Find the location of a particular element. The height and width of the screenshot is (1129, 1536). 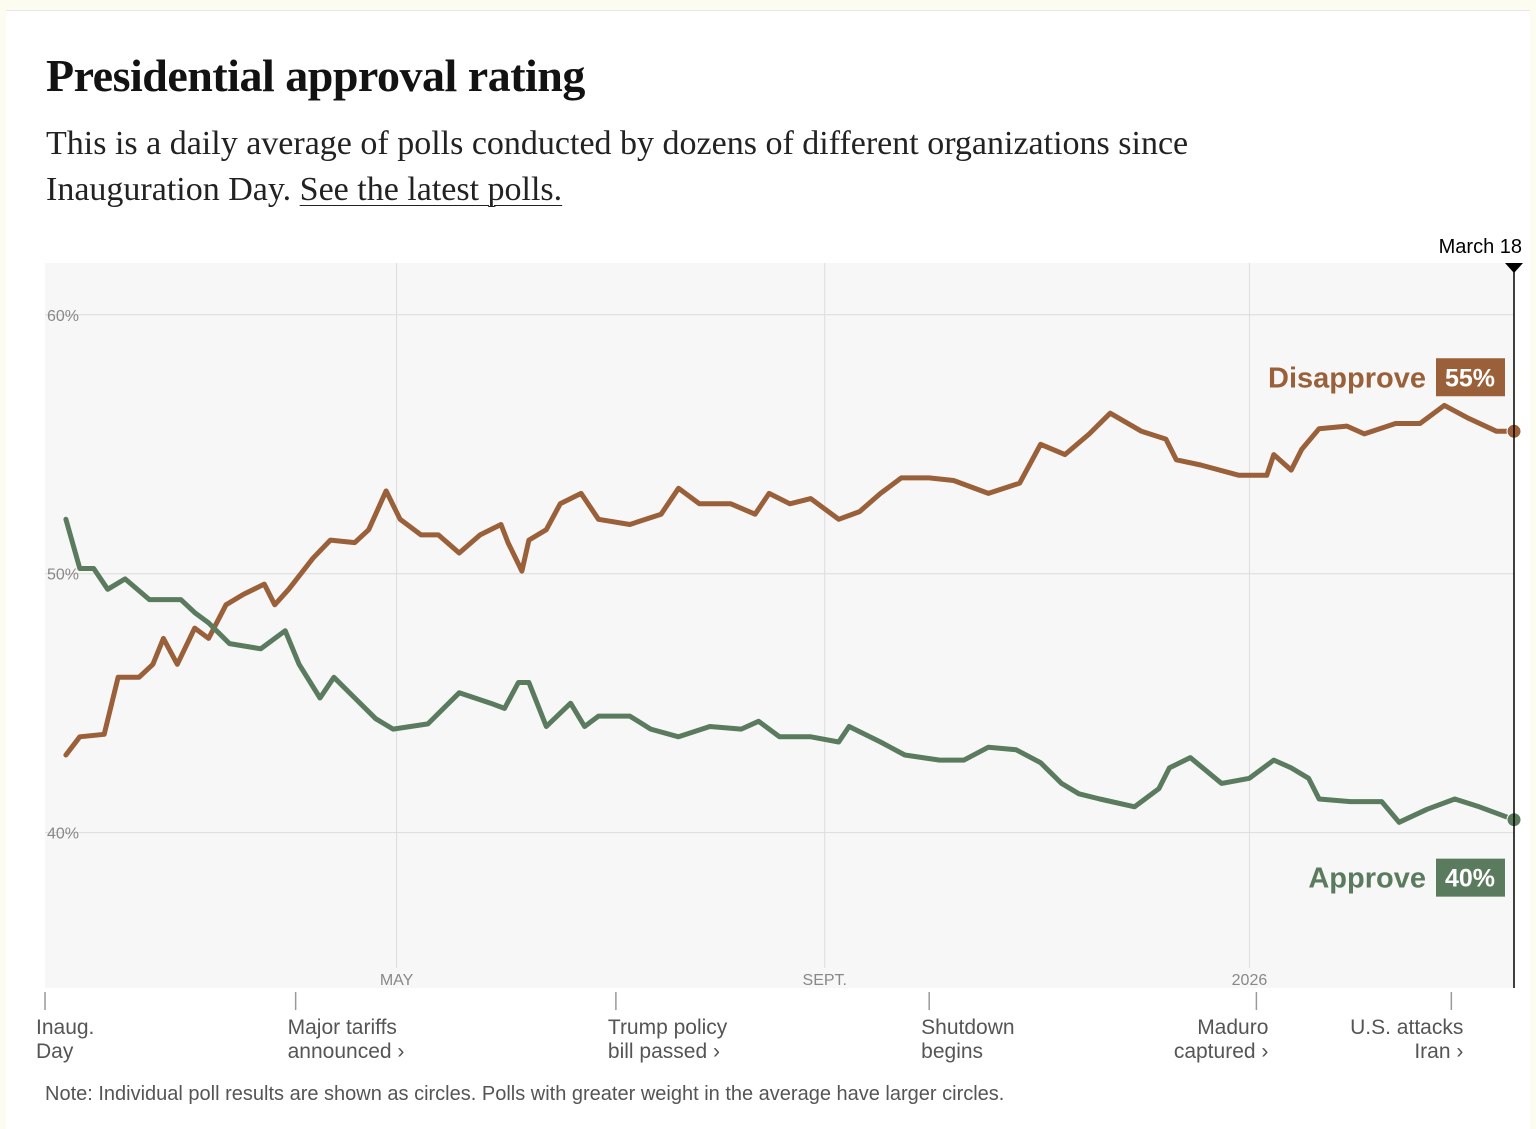

event-label: announced › is located at coordinates (346, 1051).